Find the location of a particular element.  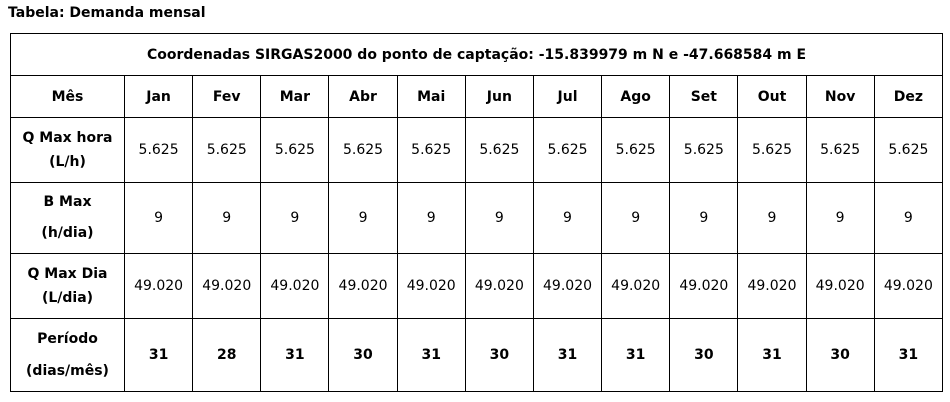

header-month: Nov is located at coordinates (840, 96).